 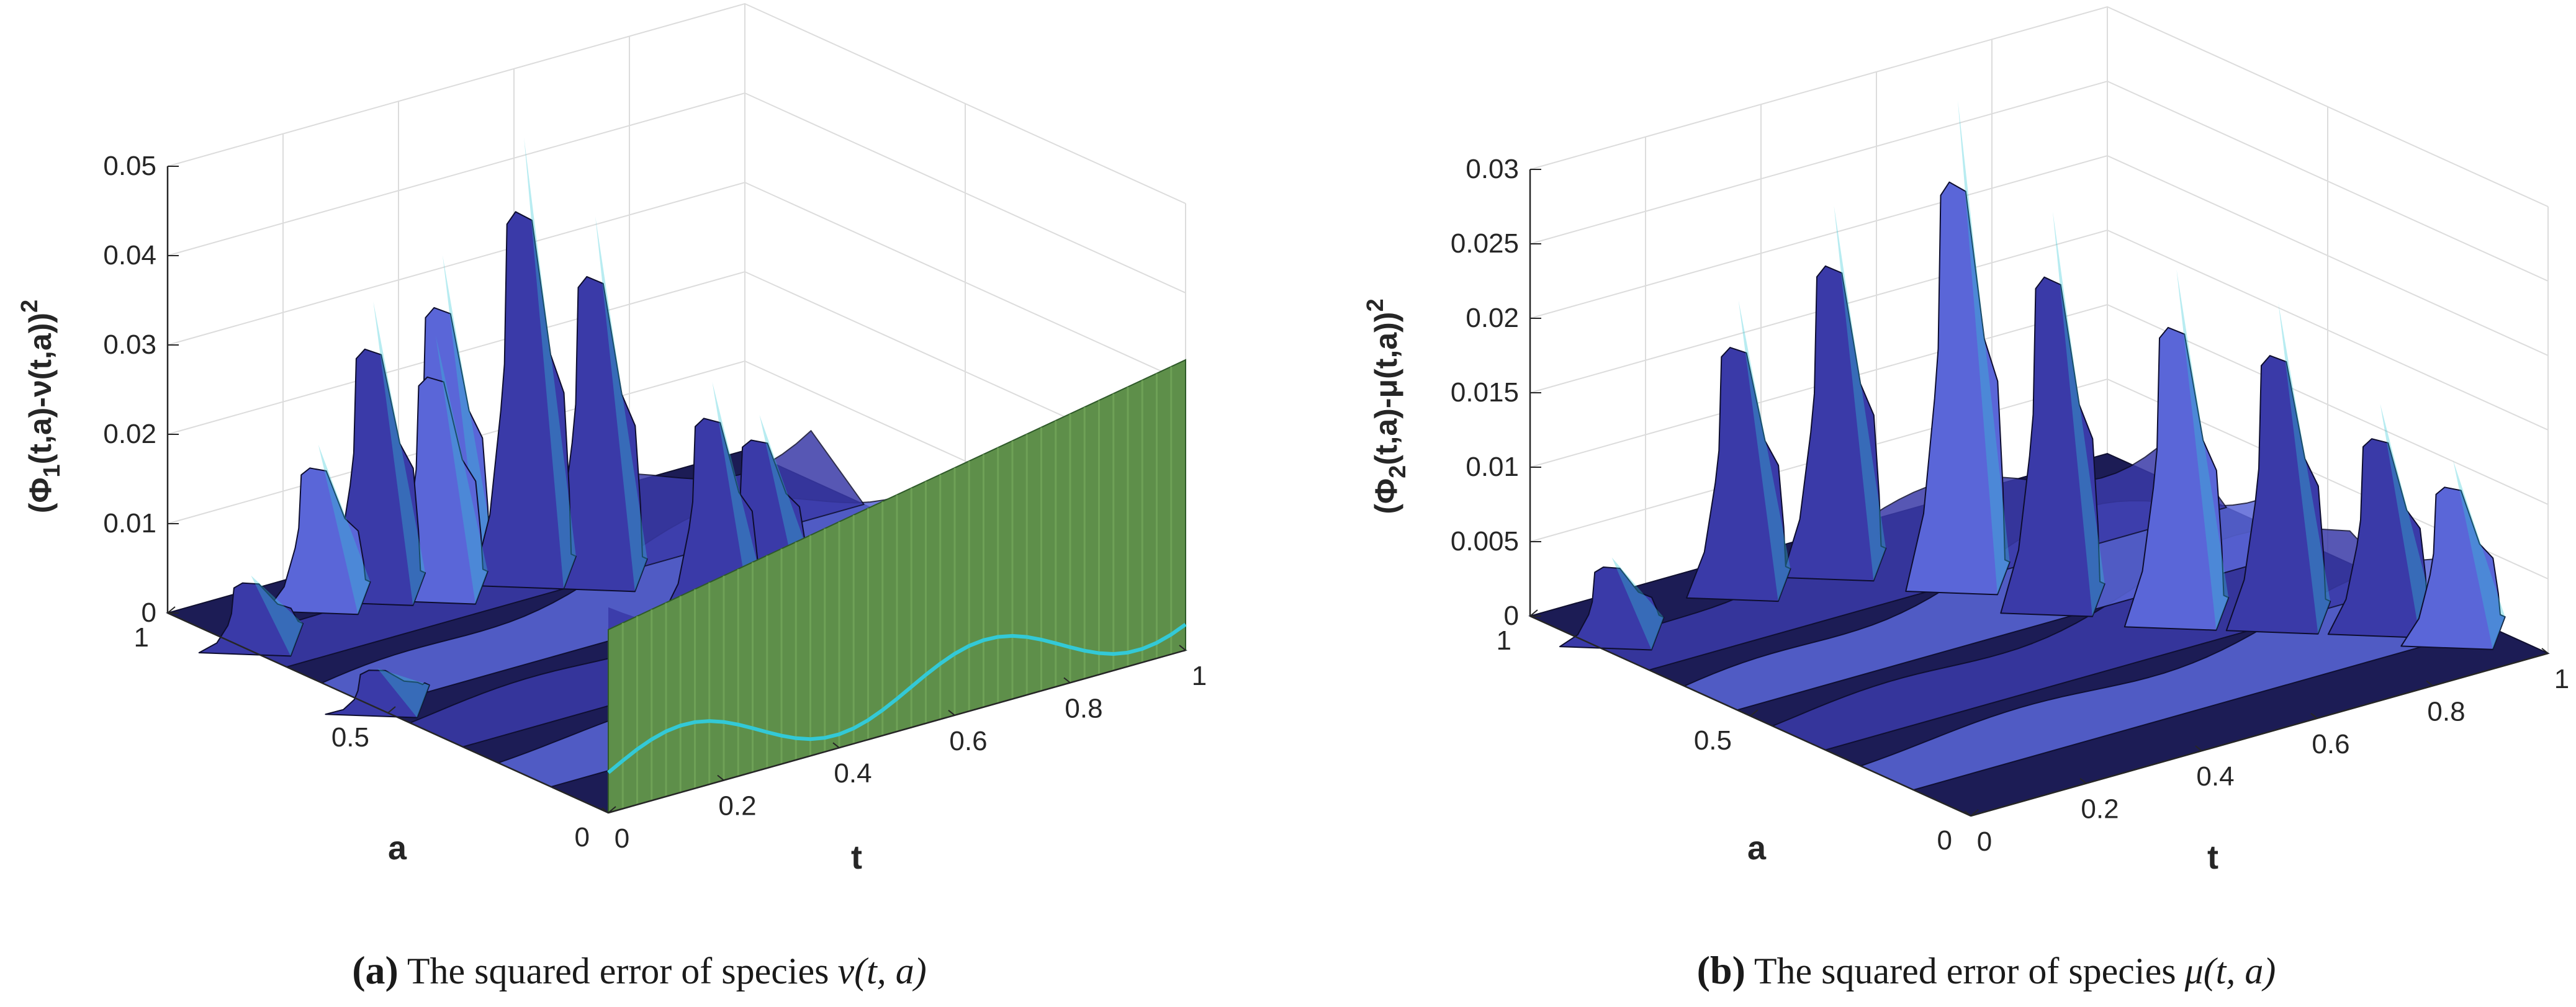 I want to click on axis-label-z-mid: (t,a)-μ(t,a)), so click(x=1386, y=389).